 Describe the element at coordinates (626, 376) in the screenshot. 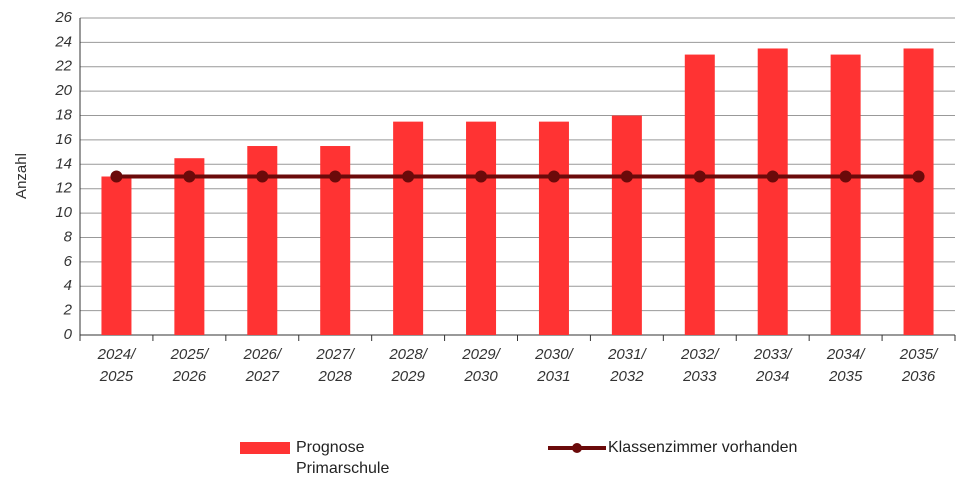

I see `x-tick-label: 2032` at that location.